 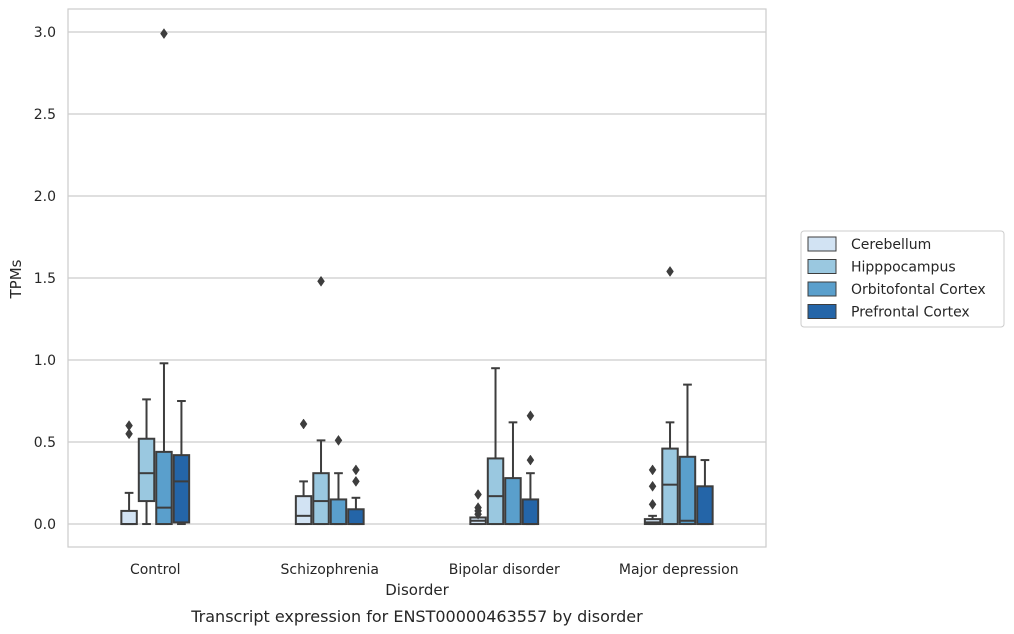 What do you see at coordinates (45, 361) in the screenshot?
I see `y-tick-label: 1.0` at bounding box center [45, 361].